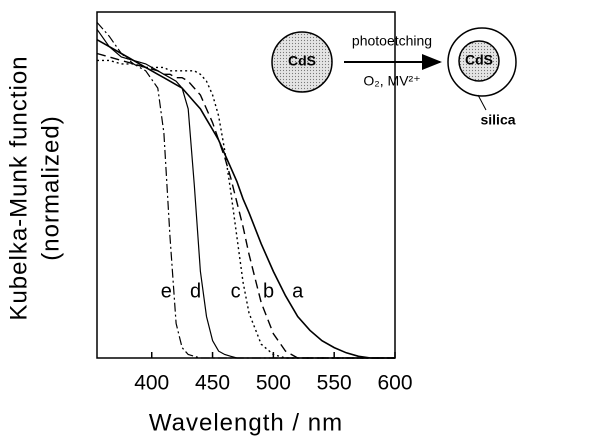 The image size is (606, 440). Describe the element at coordinates (273, 383) in the screenshot. I see `x-tick-label: 500` at that location.